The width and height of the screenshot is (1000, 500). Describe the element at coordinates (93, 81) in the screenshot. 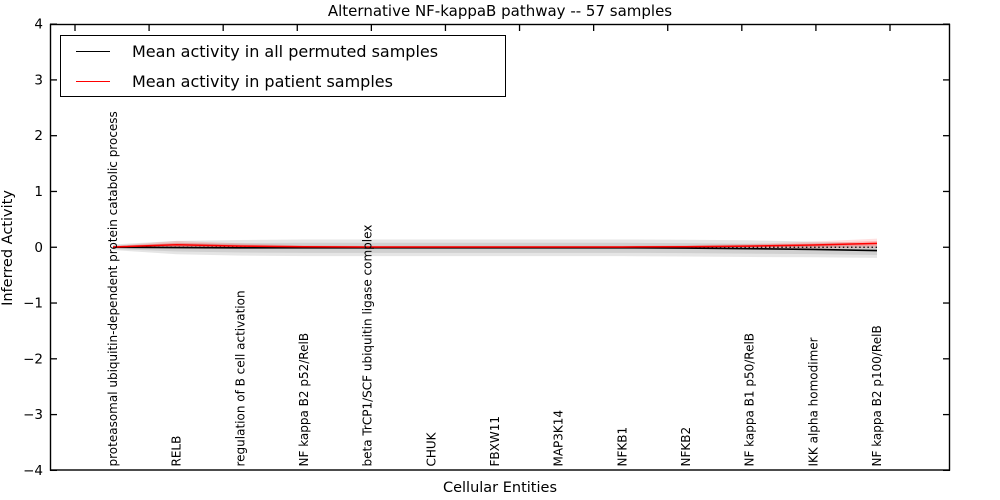

I see `legend-line-sample-red` at that location.